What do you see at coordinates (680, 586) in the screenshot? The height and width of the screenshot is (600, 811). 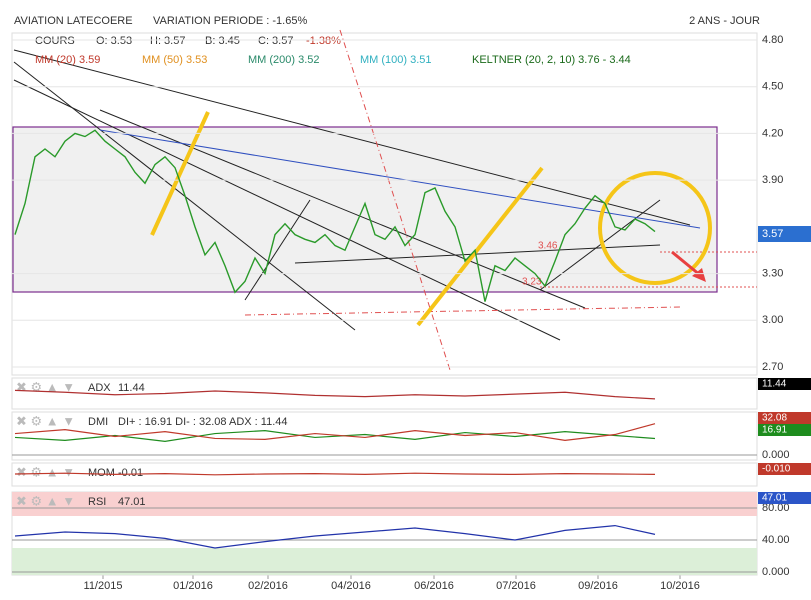 I see `x-tick-label: 10/2016` at bounding box center [680, 586].